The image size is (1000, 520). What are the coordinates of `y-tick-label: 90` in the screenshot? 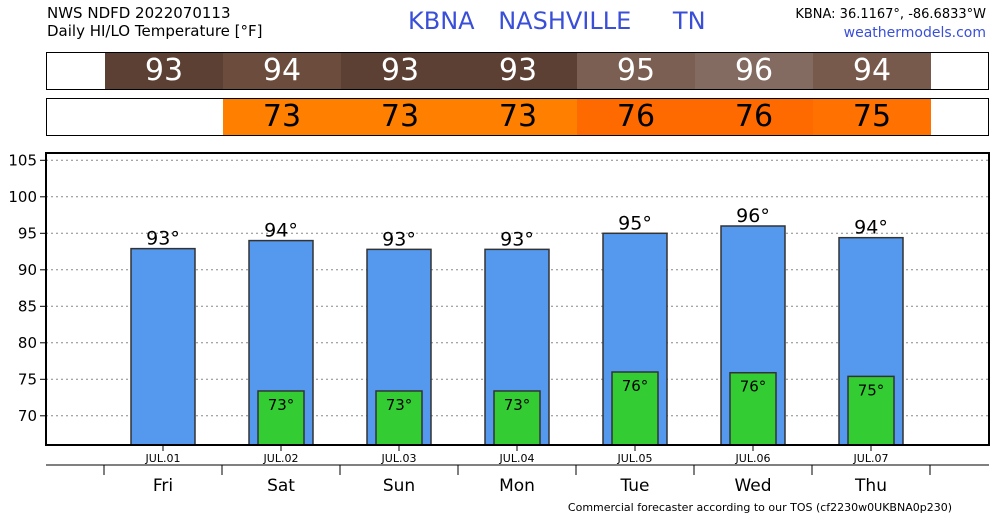 It's located at (27, 270).